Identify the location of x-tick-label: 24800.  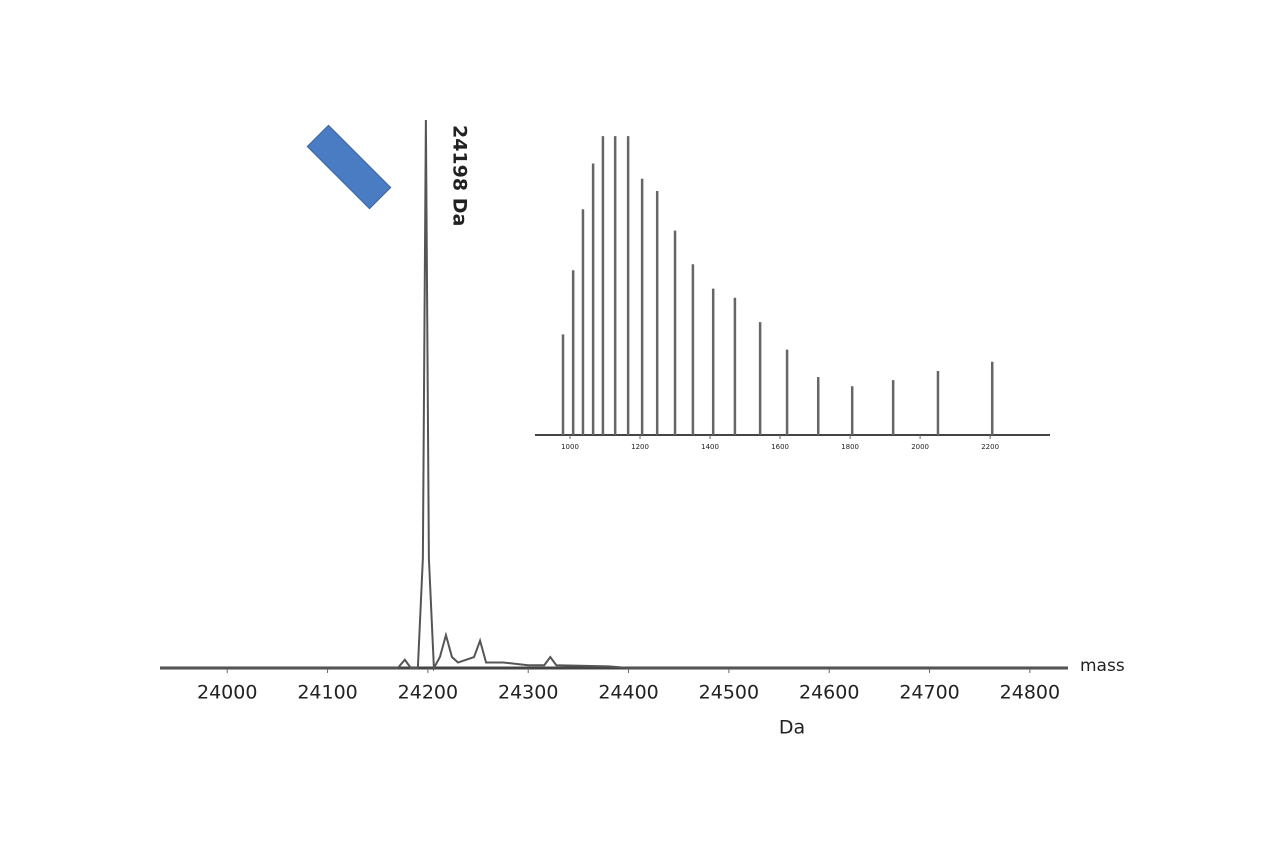
(1030, 693).